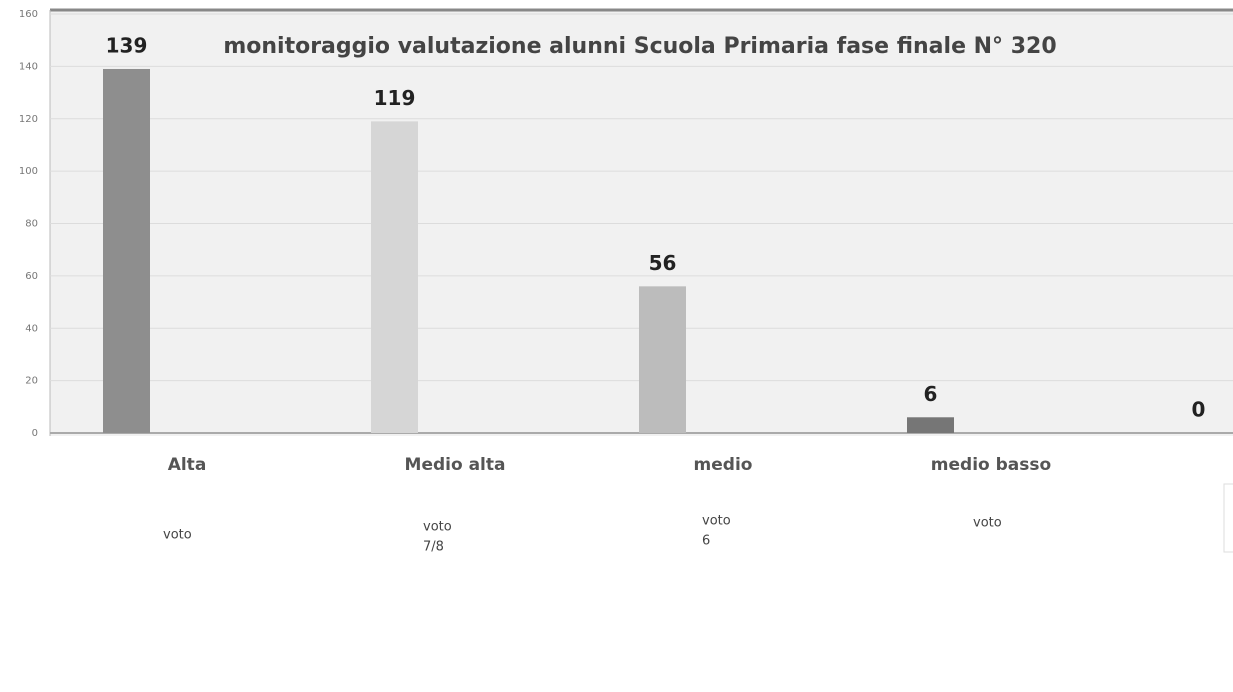 The image size is (1233, 692). I want to click on x-tick-label: Alta, so click(187, 465).